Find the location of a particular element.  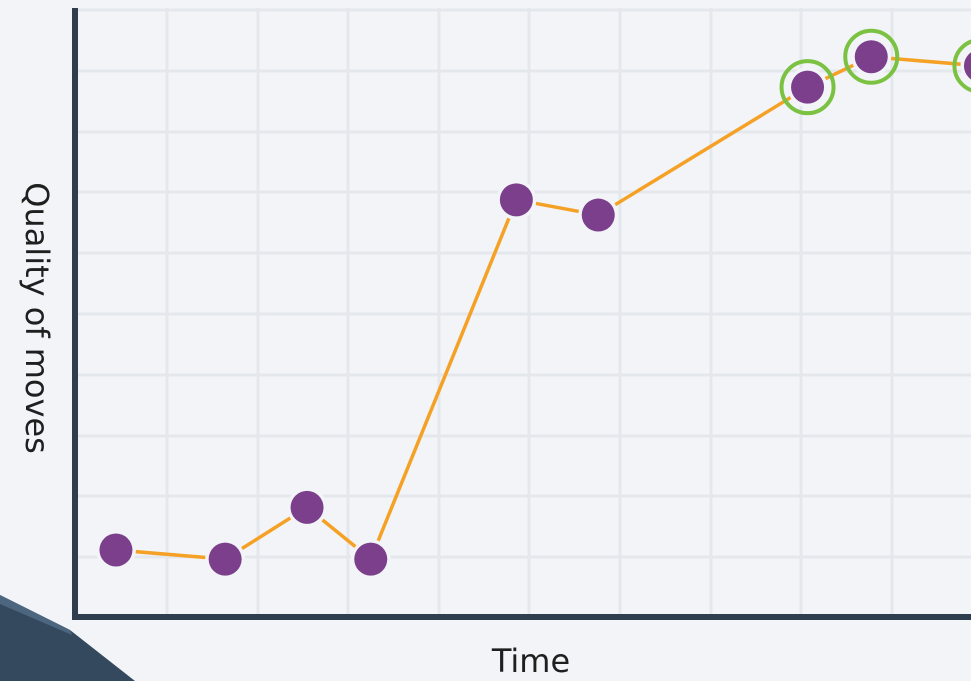

corner-decoration-highlight is located at coordinates (36, 615).